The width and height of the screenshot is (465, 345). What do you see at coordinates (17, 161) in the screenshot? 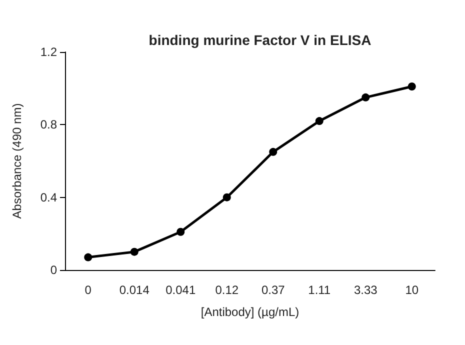
I see `y-axis-title: Absorbance (490 nm)` at bounding box center [17, 161].